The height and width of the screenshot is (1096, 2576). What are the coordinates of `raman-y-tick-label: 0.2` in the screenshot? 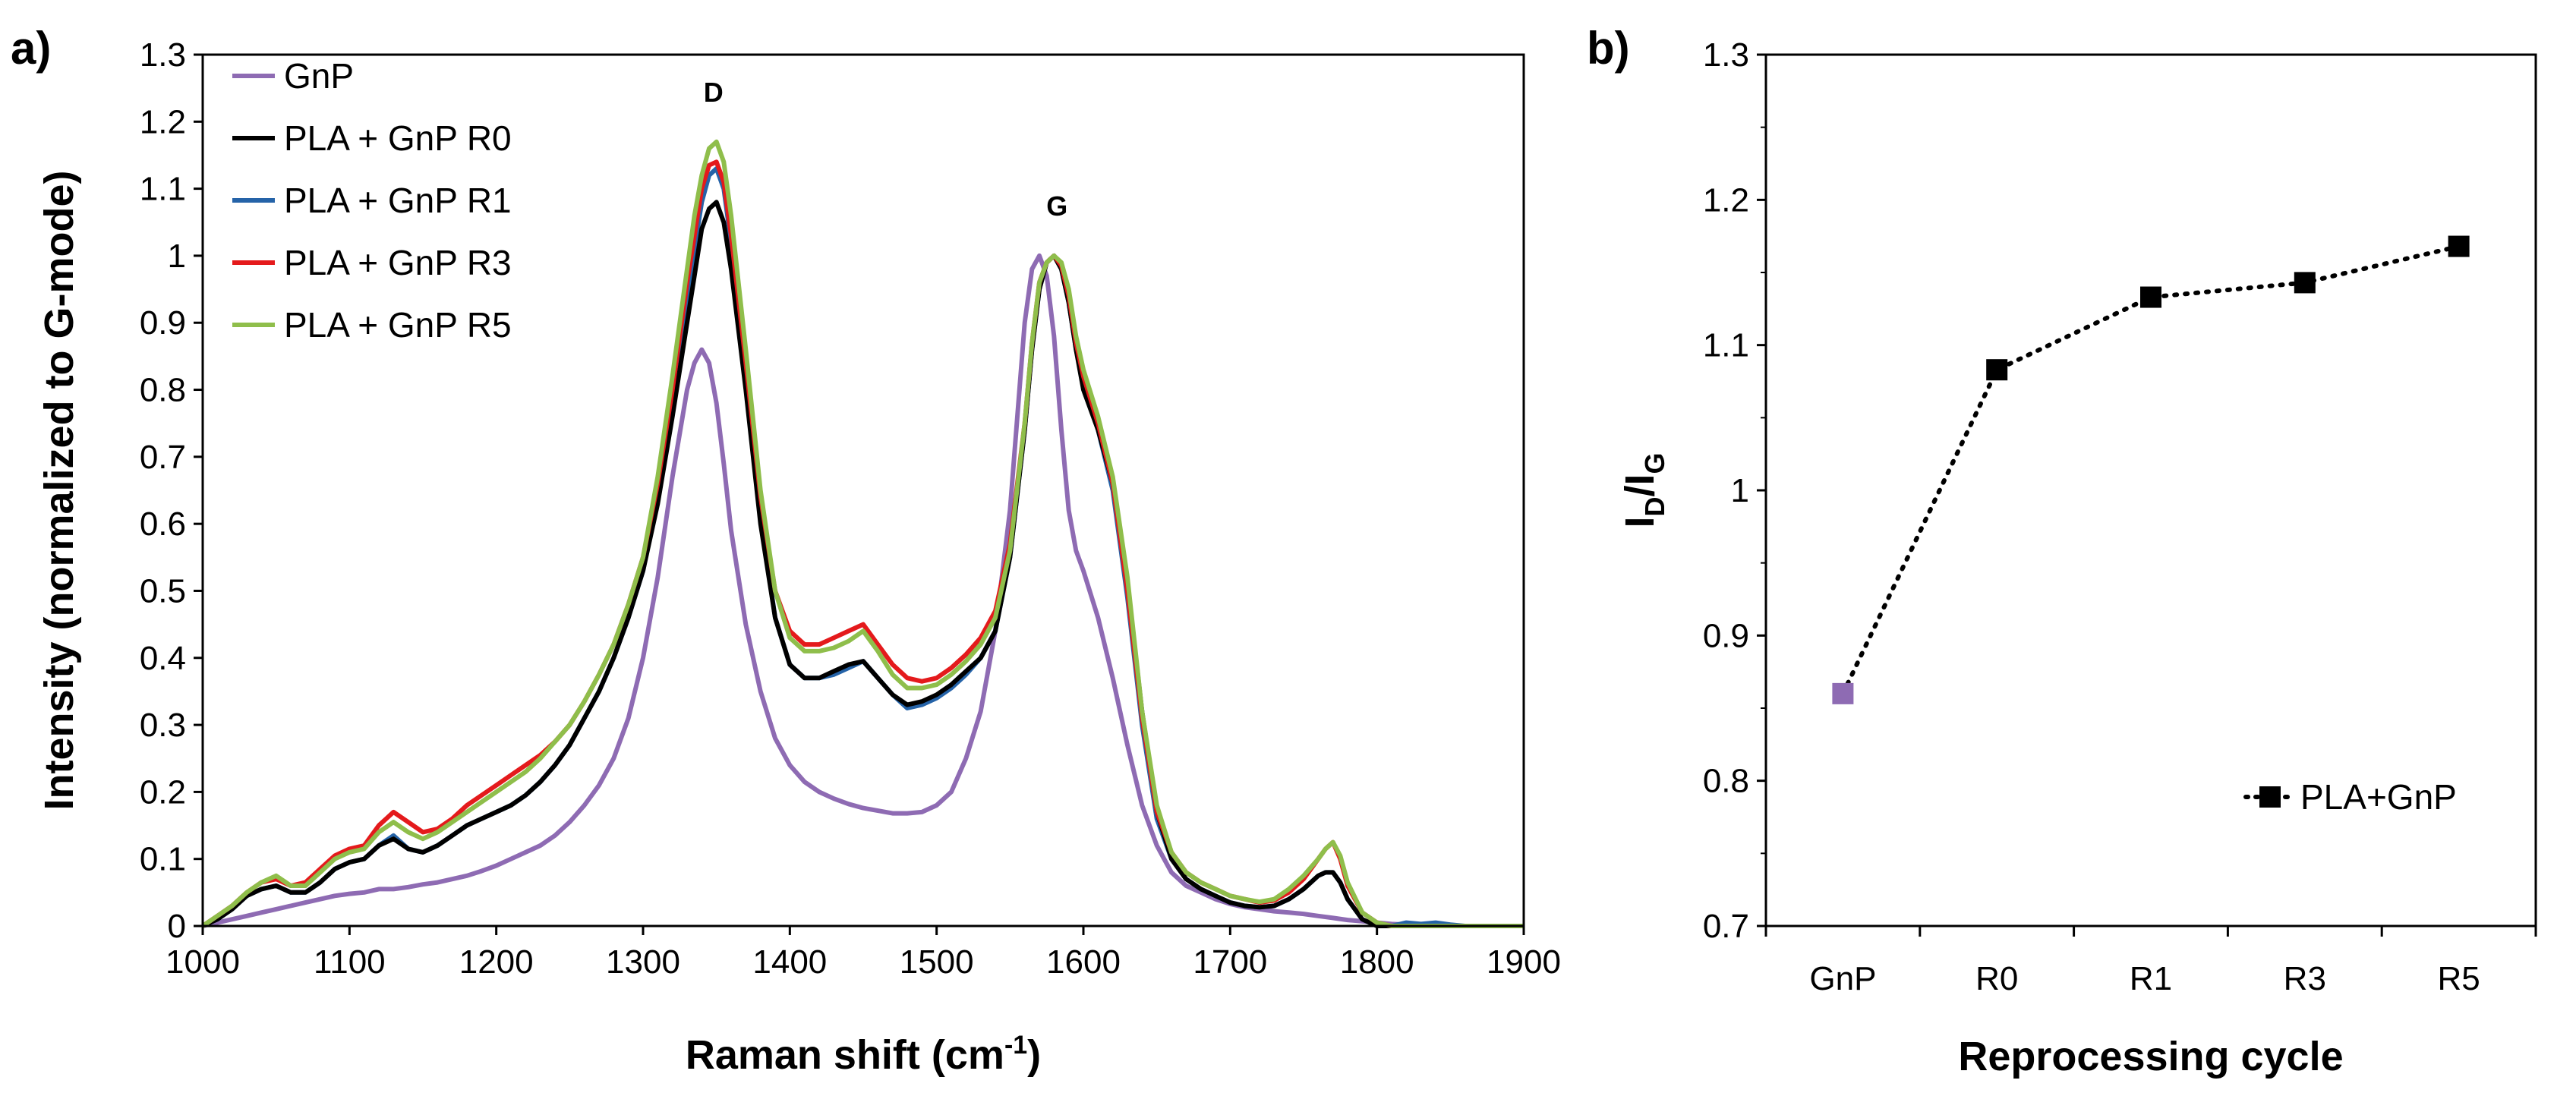 It's located at (163, 792).